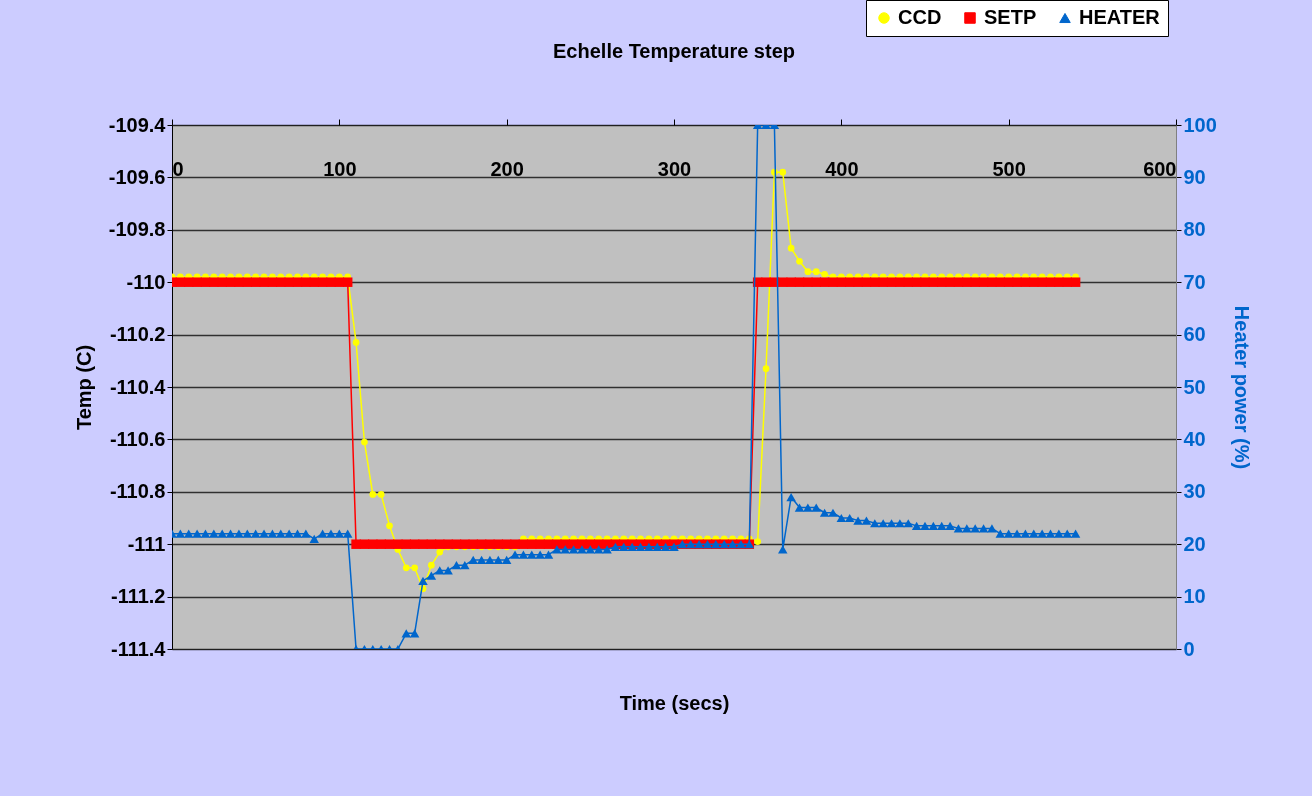 The height and width of the screenshot is (796, 1312). What do you see at coordinates (1194, 281) in the screenshot?
I see `y2-tick-label: 70` at bounding box center [1194, 281].